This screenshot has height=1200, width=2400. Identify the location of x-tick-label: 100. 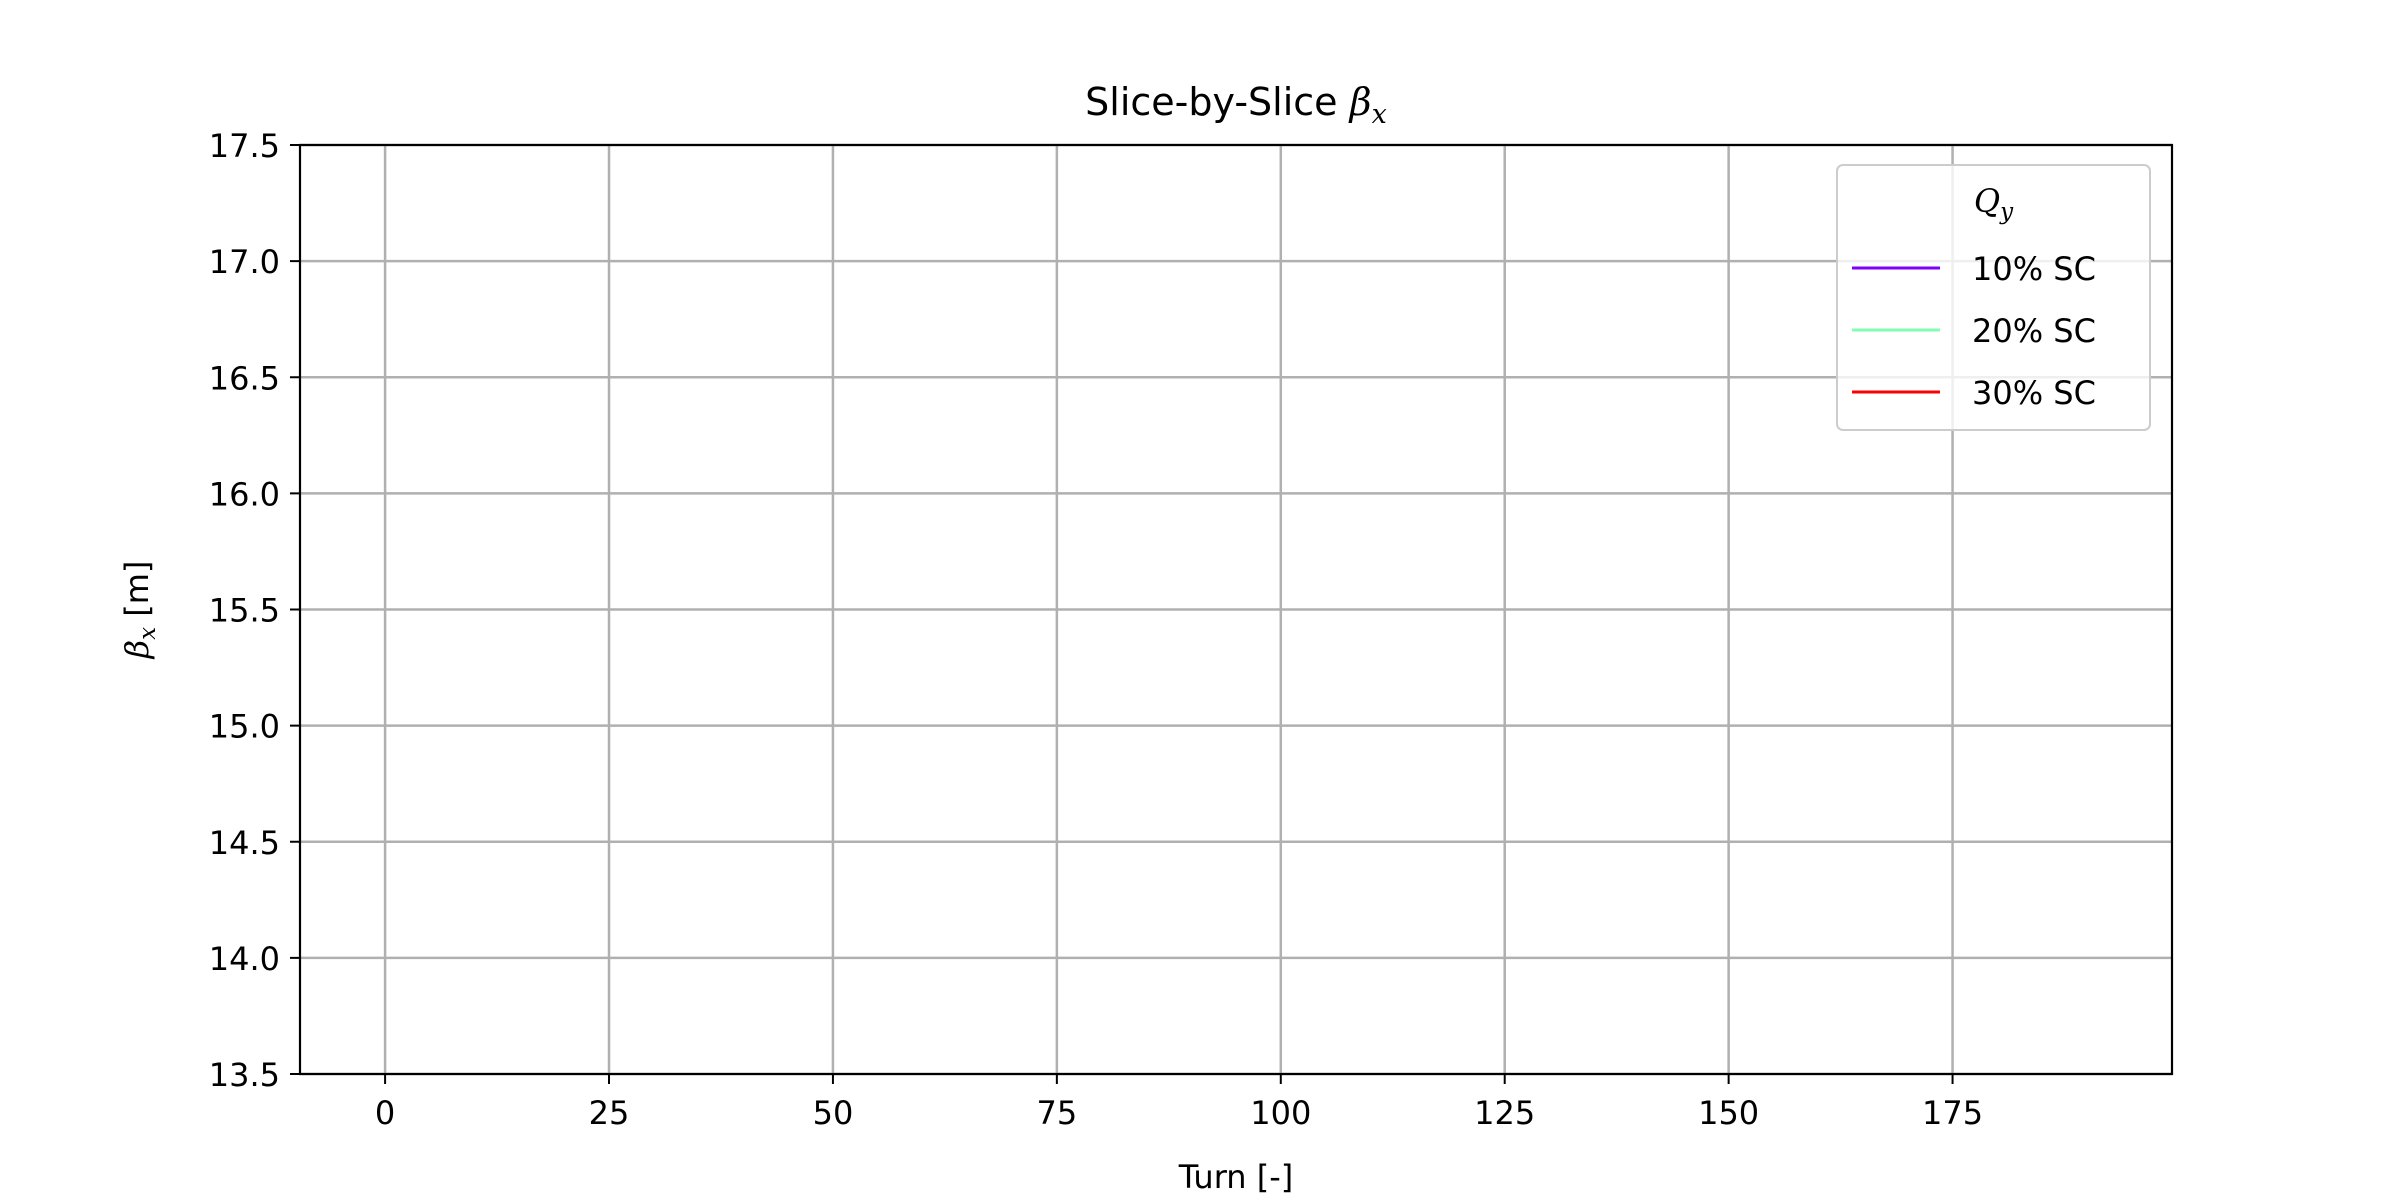
(1280, 1113).